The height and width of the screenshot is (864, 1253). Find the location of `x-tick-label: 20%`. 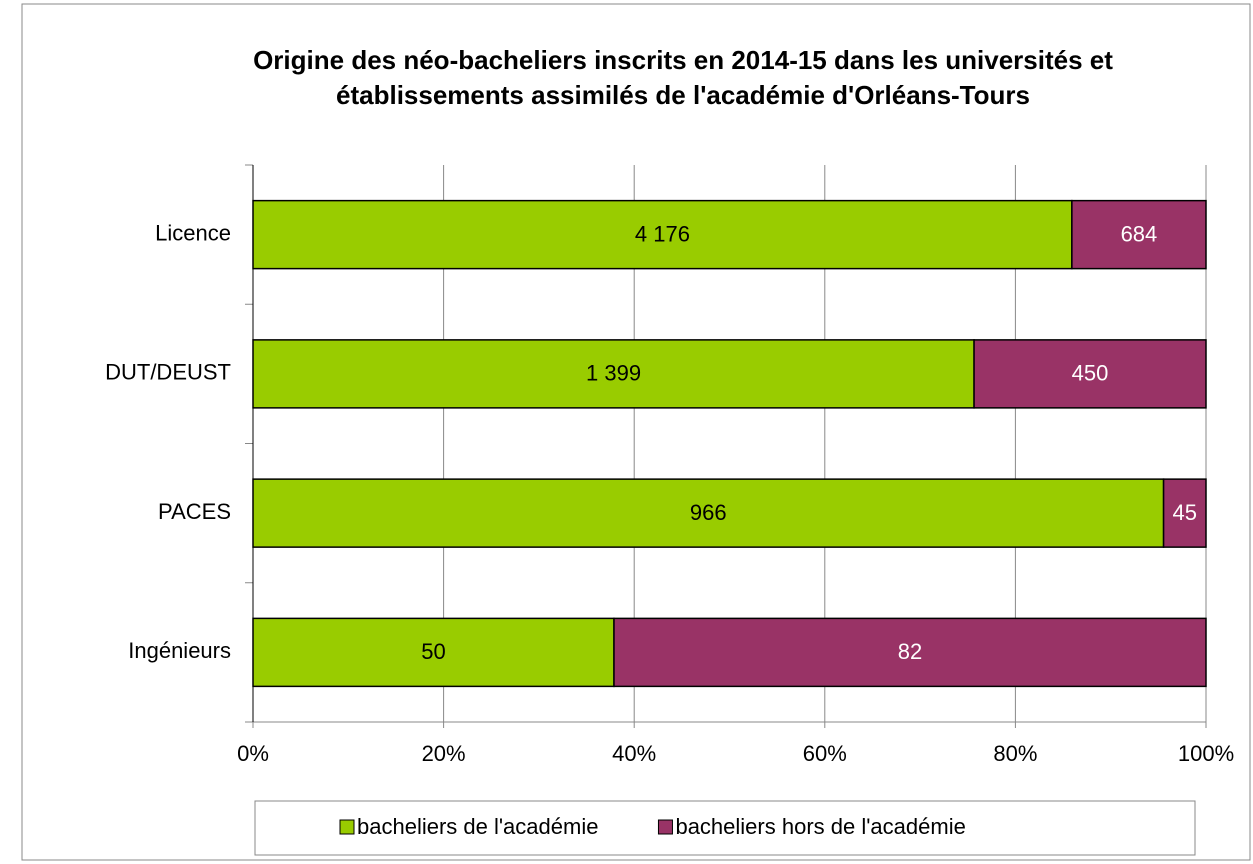

x-tick-label: 20% is located at coordinates (444, 753).